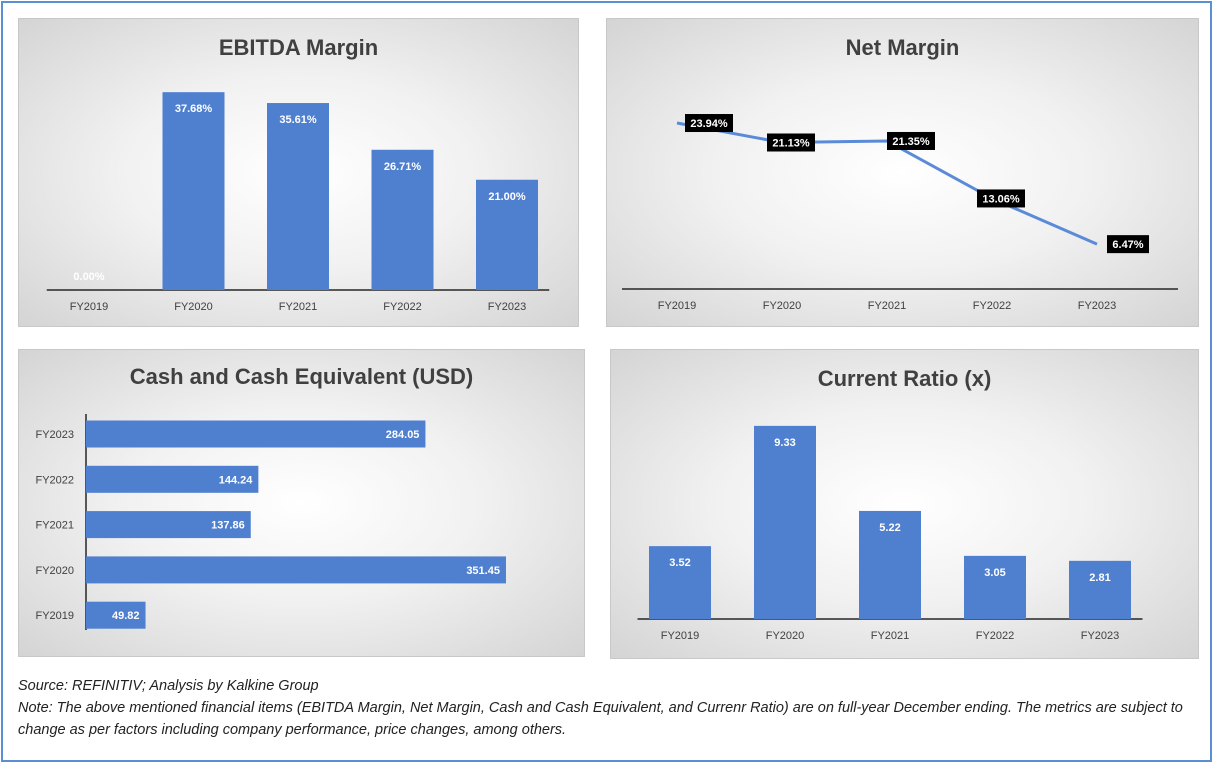  Describe the element at coordinates (784, 443) in the screenshot. I see `data-label: 9.33` at that location.